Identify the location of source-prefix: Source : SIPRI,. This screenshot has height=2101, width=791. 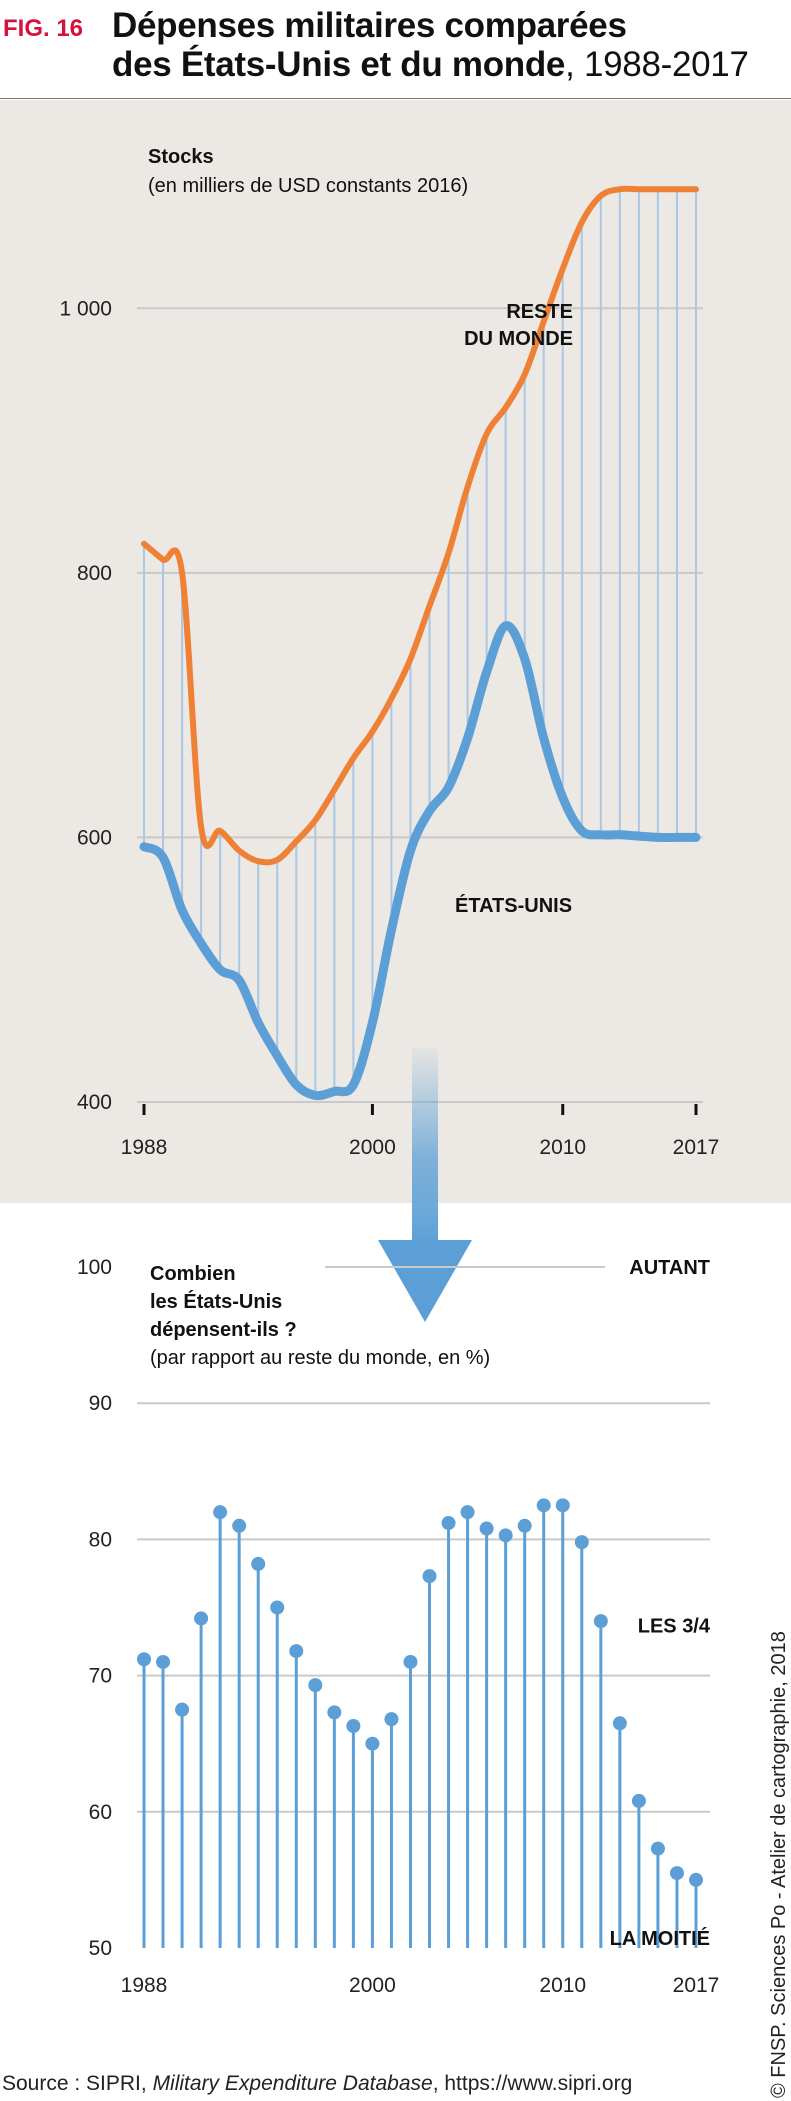
(77, 2083).